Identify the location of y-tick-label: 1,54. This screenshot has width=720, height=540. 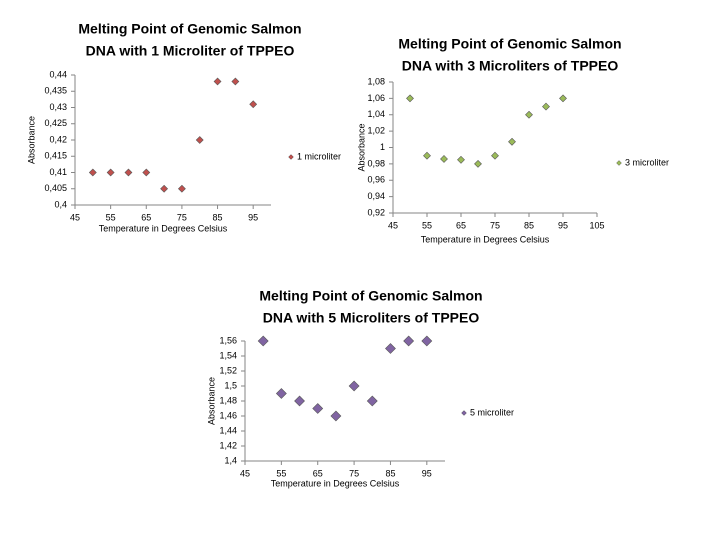
(228, 355).